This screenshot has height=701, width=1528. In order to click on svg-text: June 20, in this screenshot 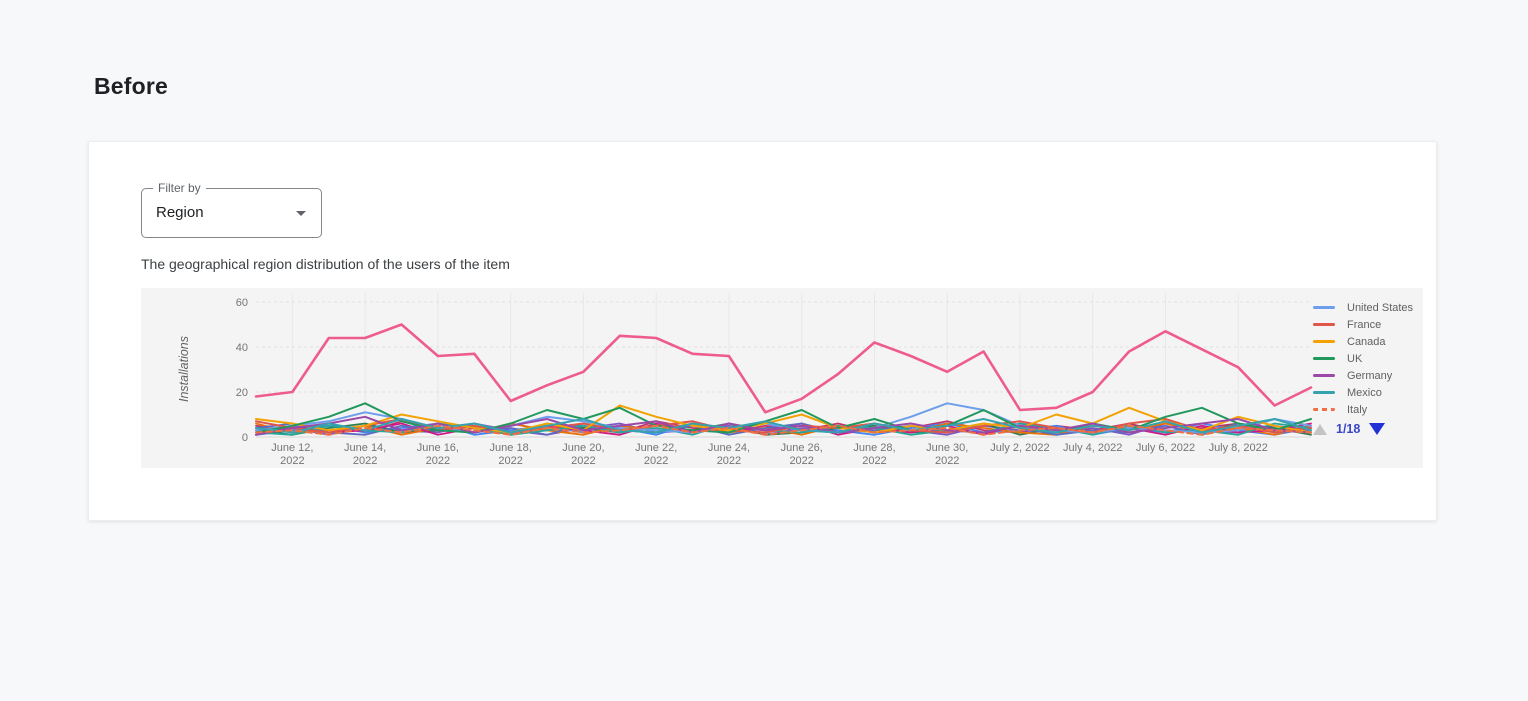, I will do `click(583, 448)`.